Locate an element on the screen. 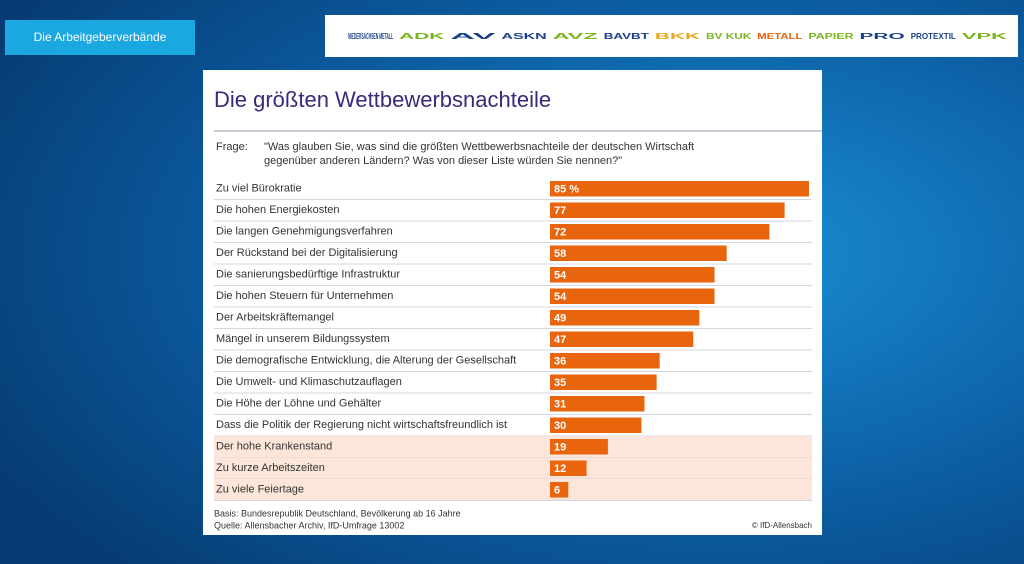  category-label: Der hohe Krankenstand is located at coordinates (274, 447).